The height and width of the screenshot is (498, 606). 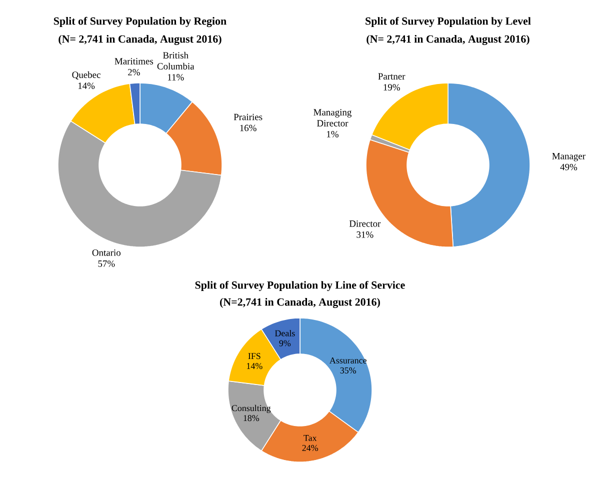 What do you see at coordinates (106, 263) in the screenshot?
I see `data-label: 57%` at bounding box center [106, 263].